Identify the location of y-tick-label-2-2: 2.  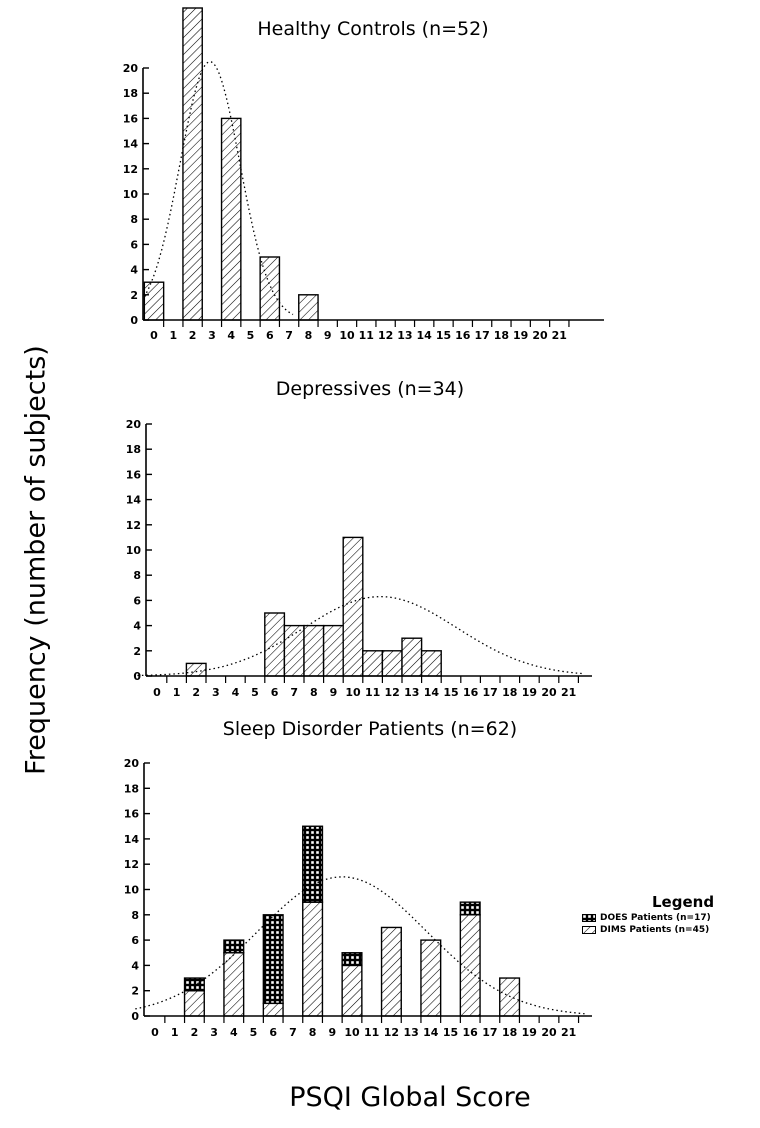
(135, 991).